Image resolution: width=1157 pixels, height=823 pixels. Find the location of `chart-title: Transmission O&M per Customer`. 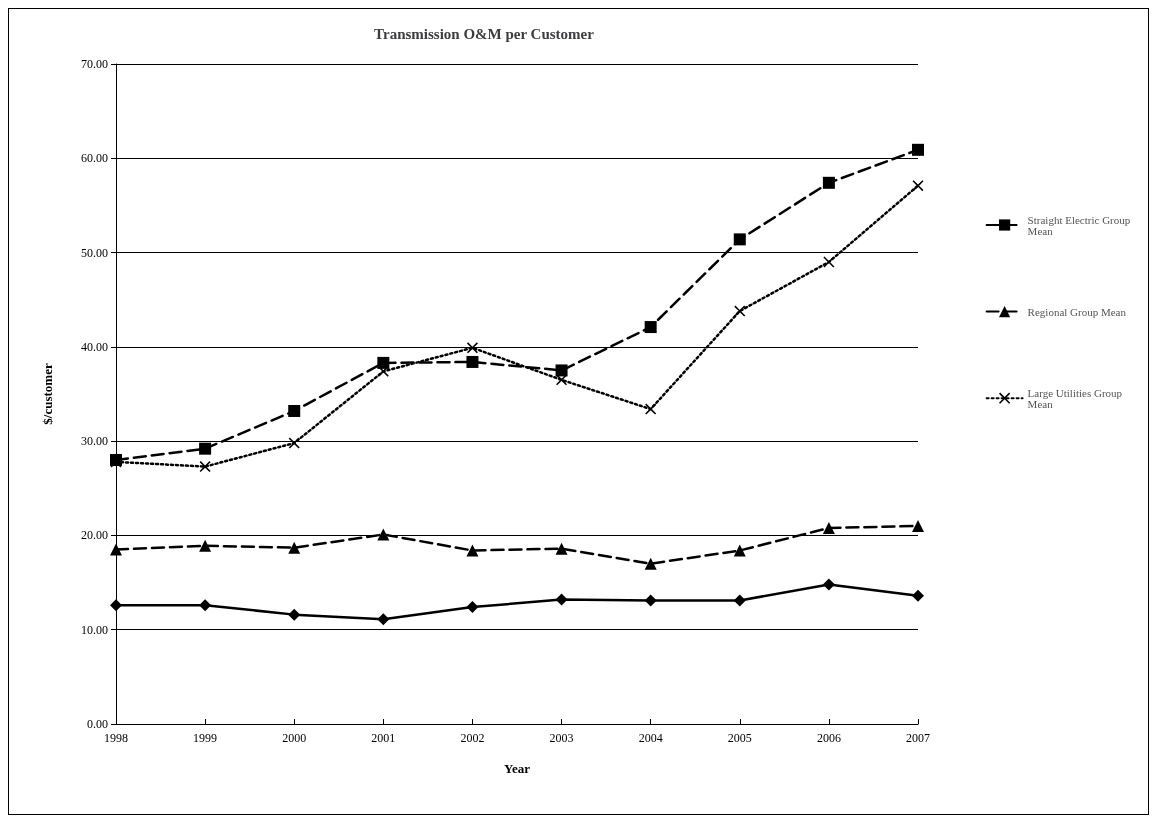

chart-title: Transmission O&M per Customer is located at coordinates (484, 33).